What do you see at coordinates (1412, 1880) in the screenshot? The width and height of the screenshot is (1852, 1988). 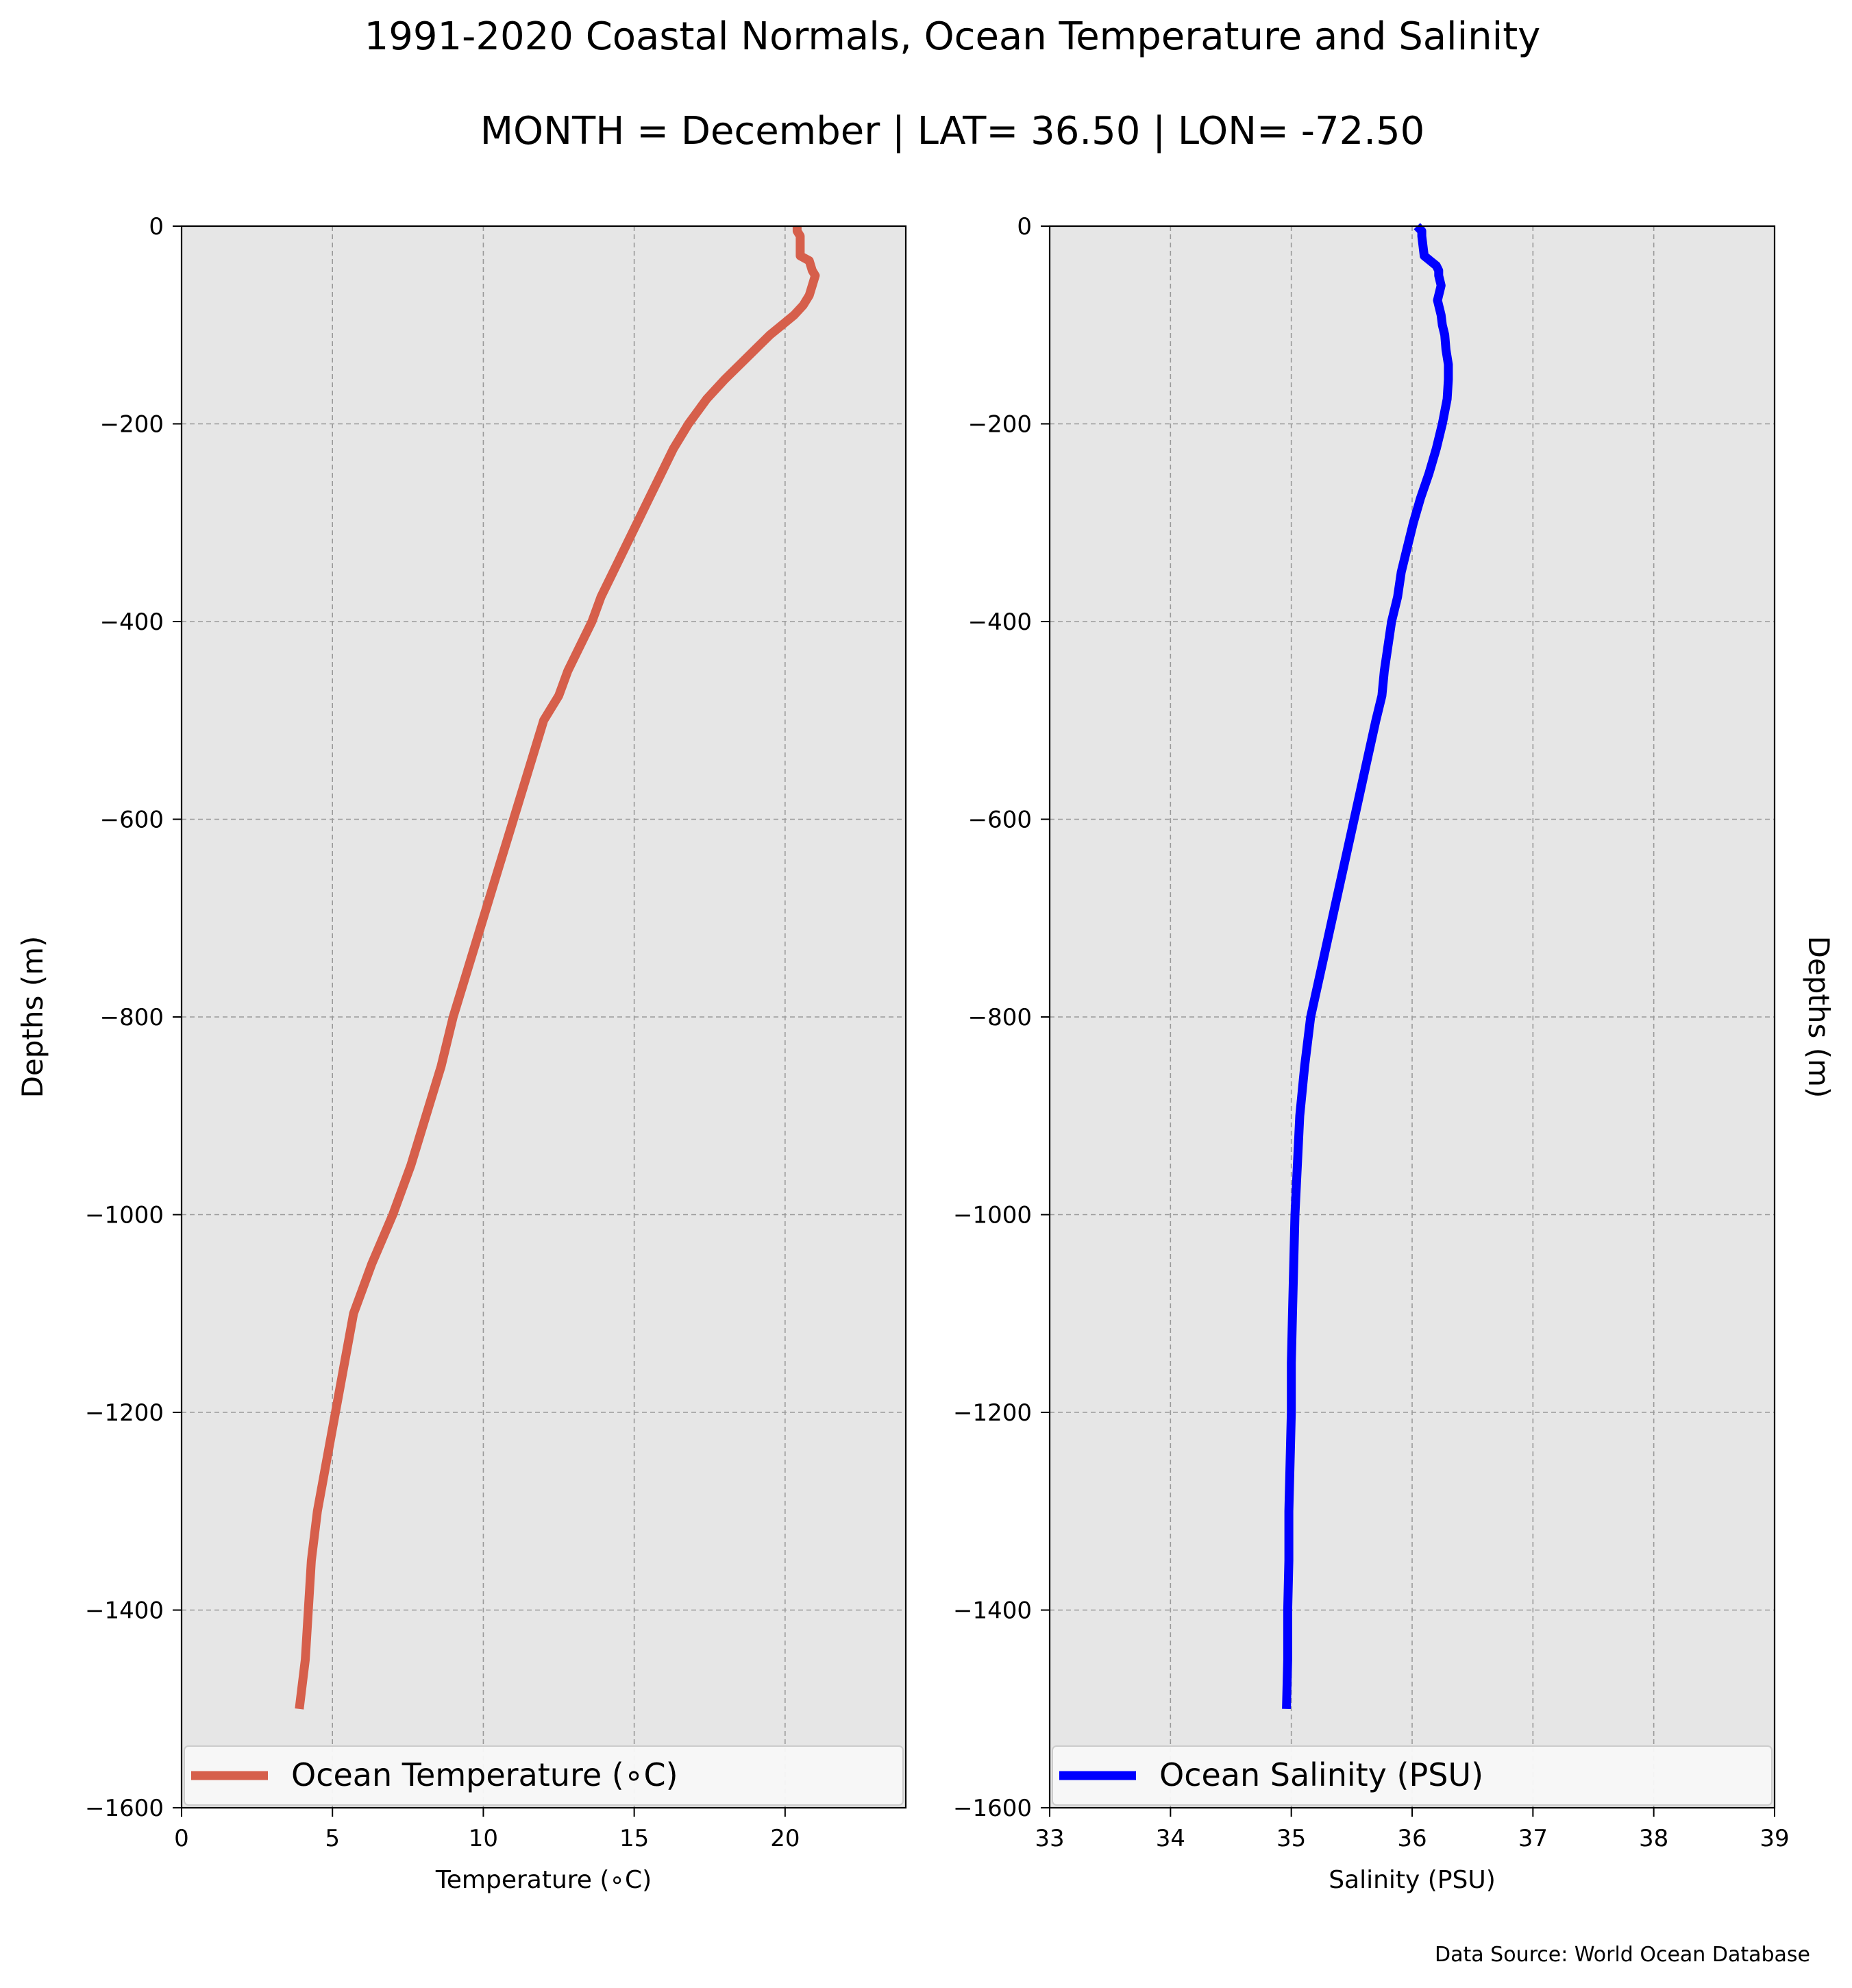 I see `x-axis-label: Salinity (PSU)` at bounding box center [1412, 1880].